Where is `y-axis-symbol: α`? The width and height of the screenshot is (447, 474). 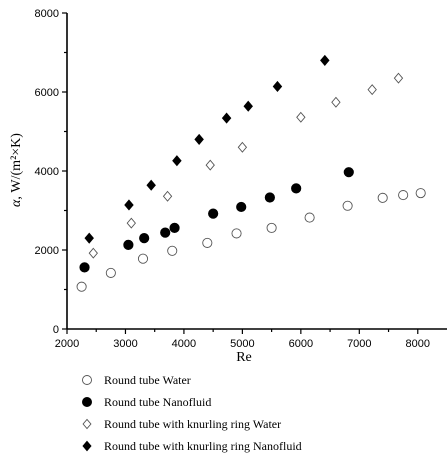 y-axis-symbol: α is located at coordinates (16, 203).